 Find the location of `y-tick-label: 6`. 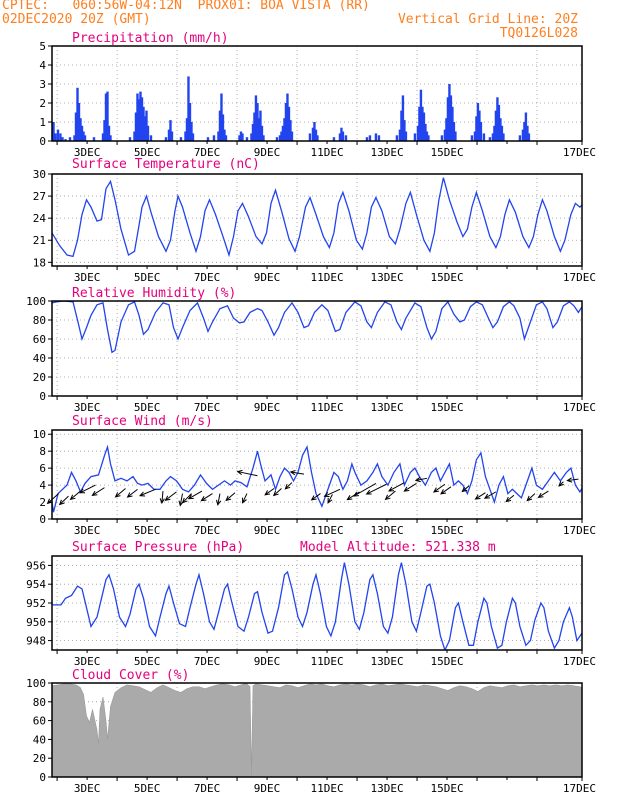

y-tick-label: 6 is located at coordinates (42, 468).